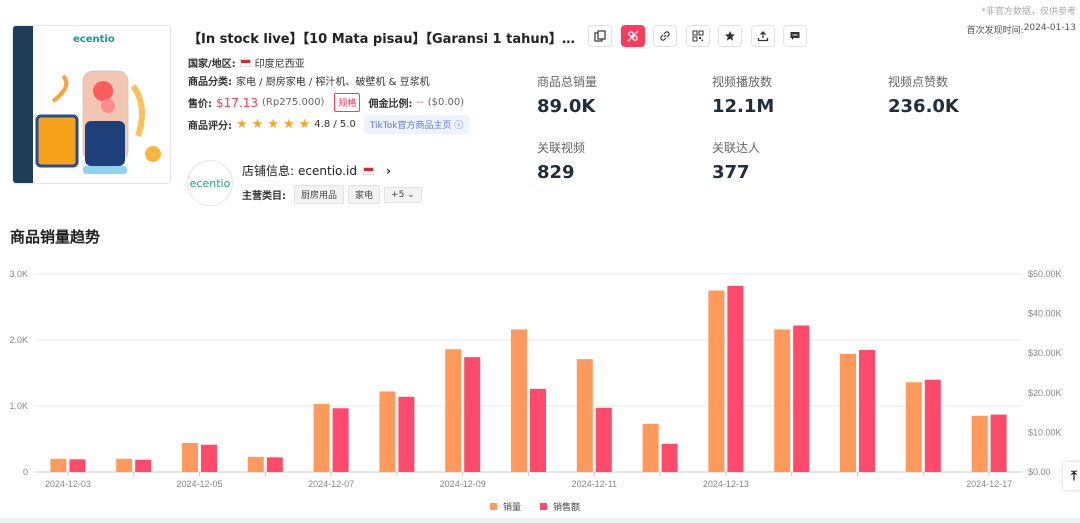 The height and width of the screenshot is (523, 1080). I want to click on arrow-up-icon: ⤒, so click(1074, 476).